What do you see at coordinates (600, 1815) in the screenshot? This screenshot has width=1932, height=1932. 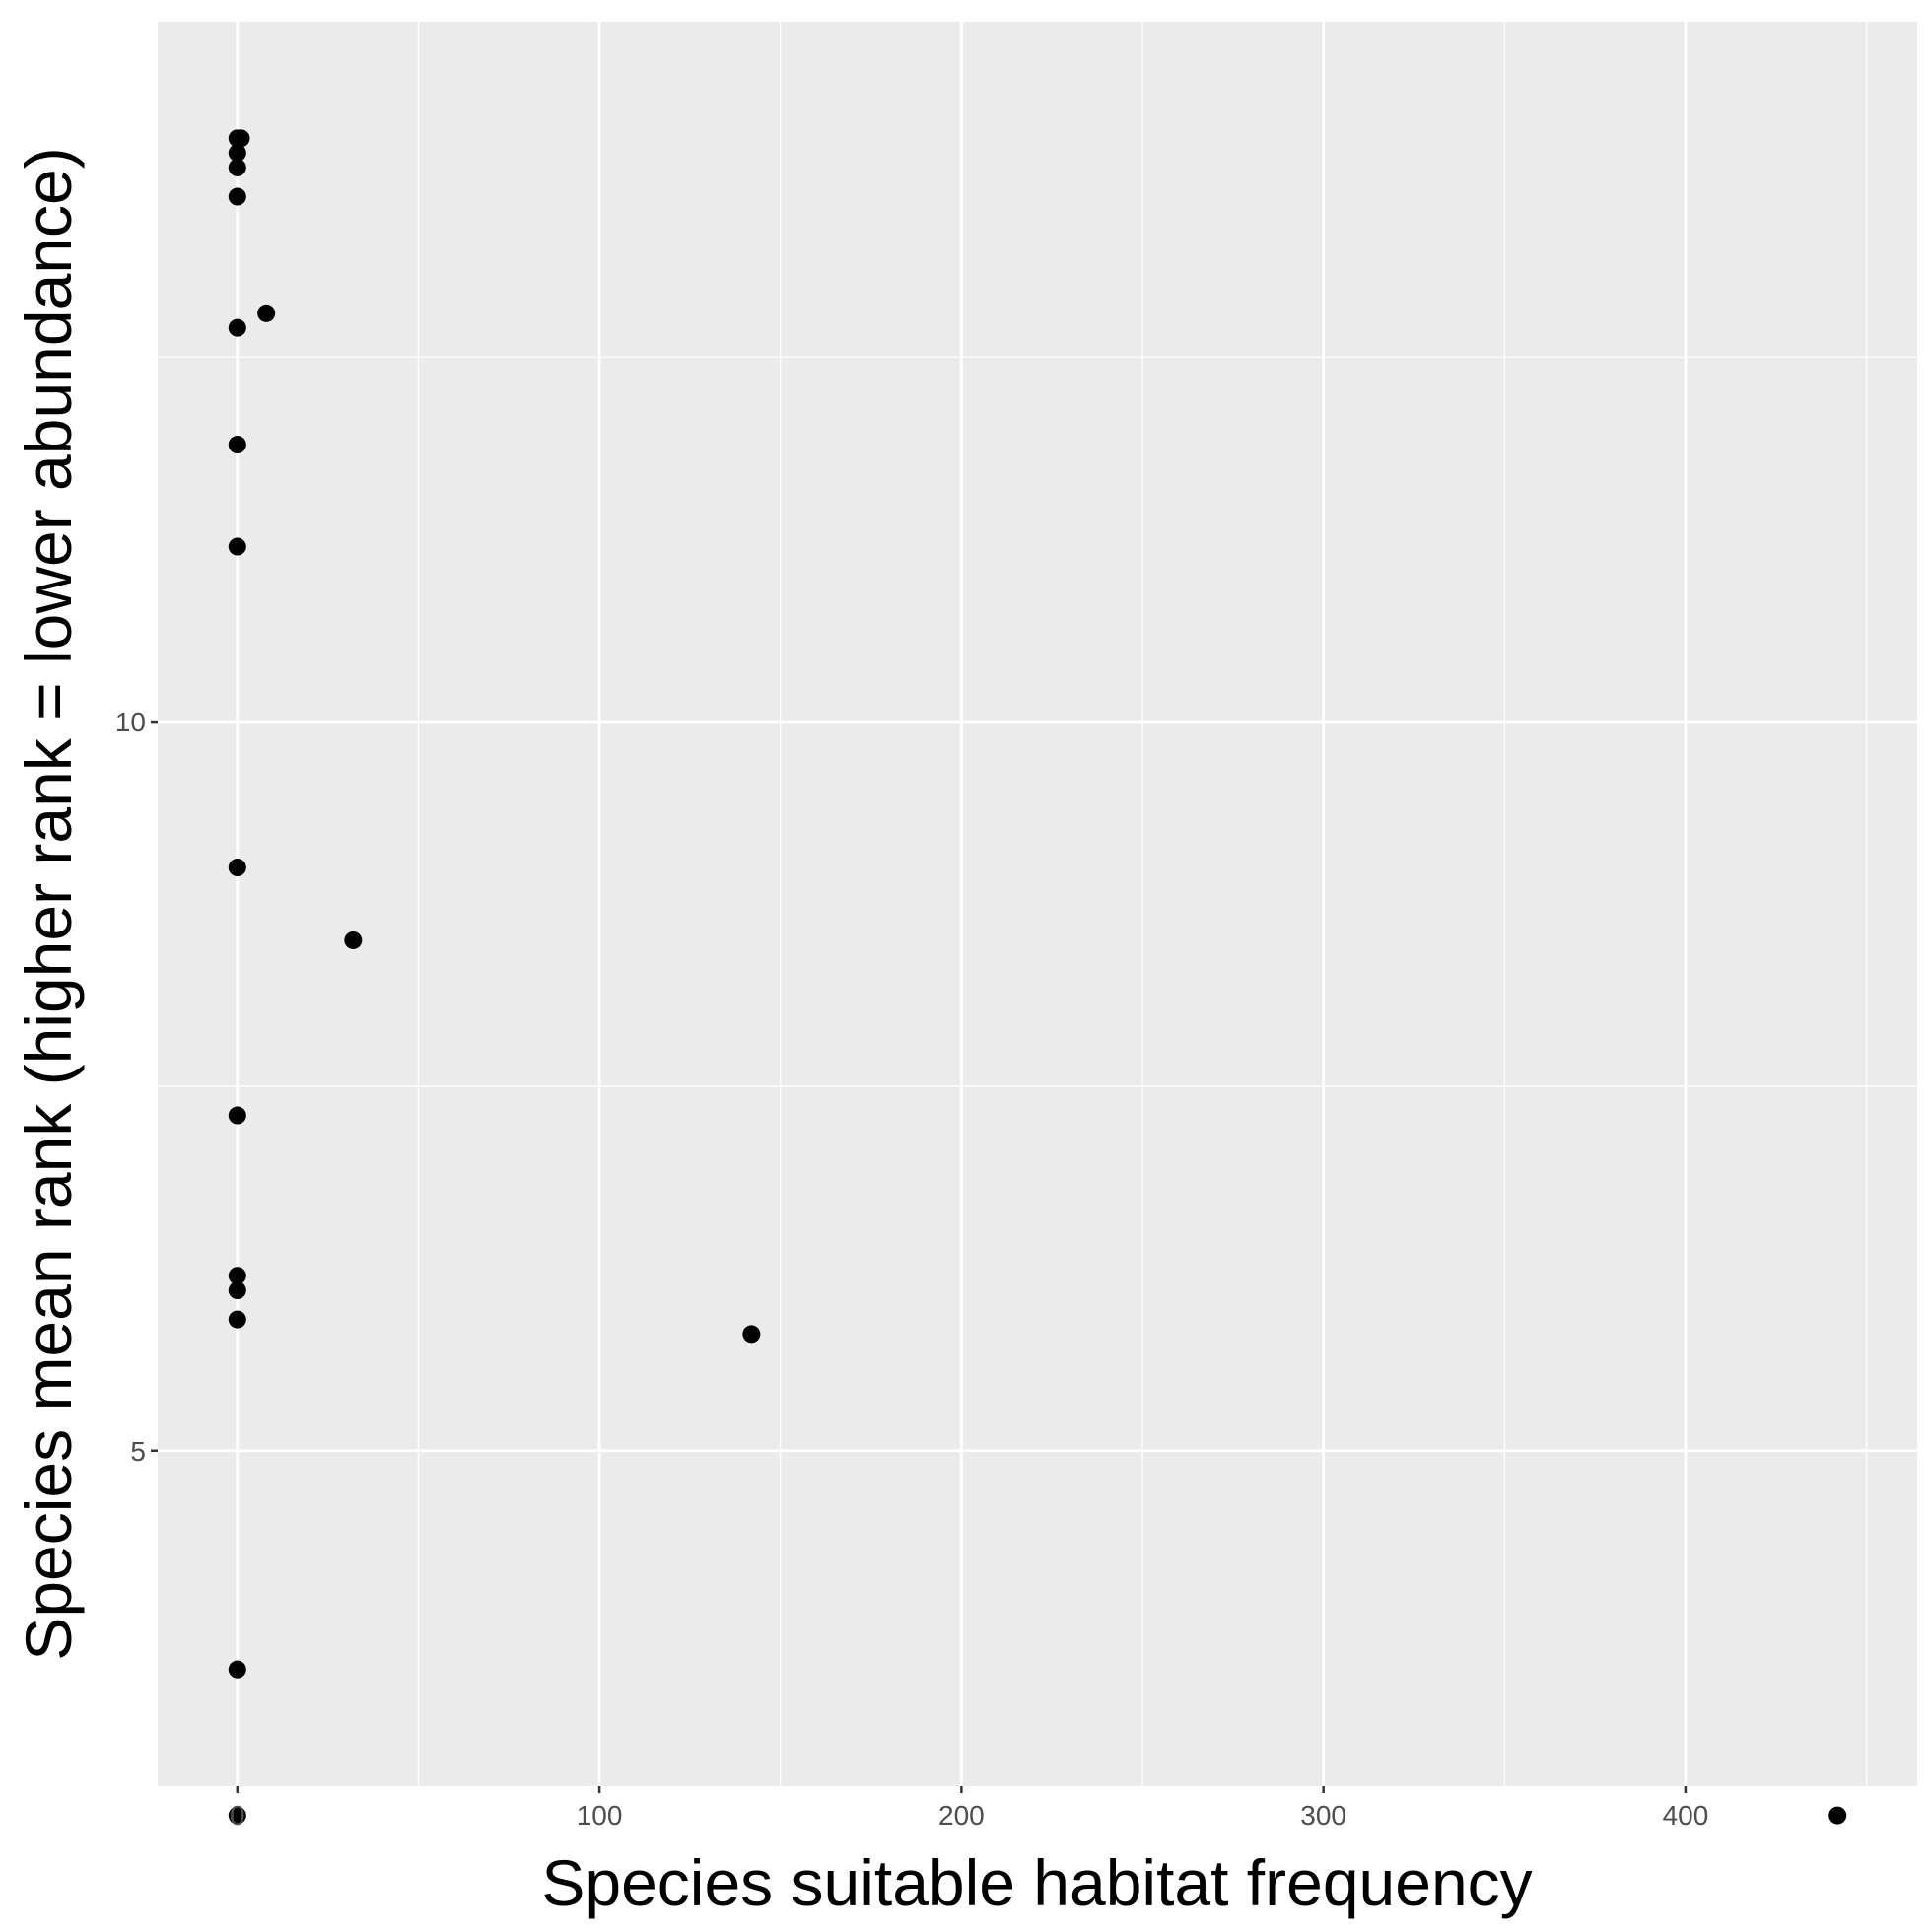 I see `x-tick-label: 100` at bounding box center [600, 1815].